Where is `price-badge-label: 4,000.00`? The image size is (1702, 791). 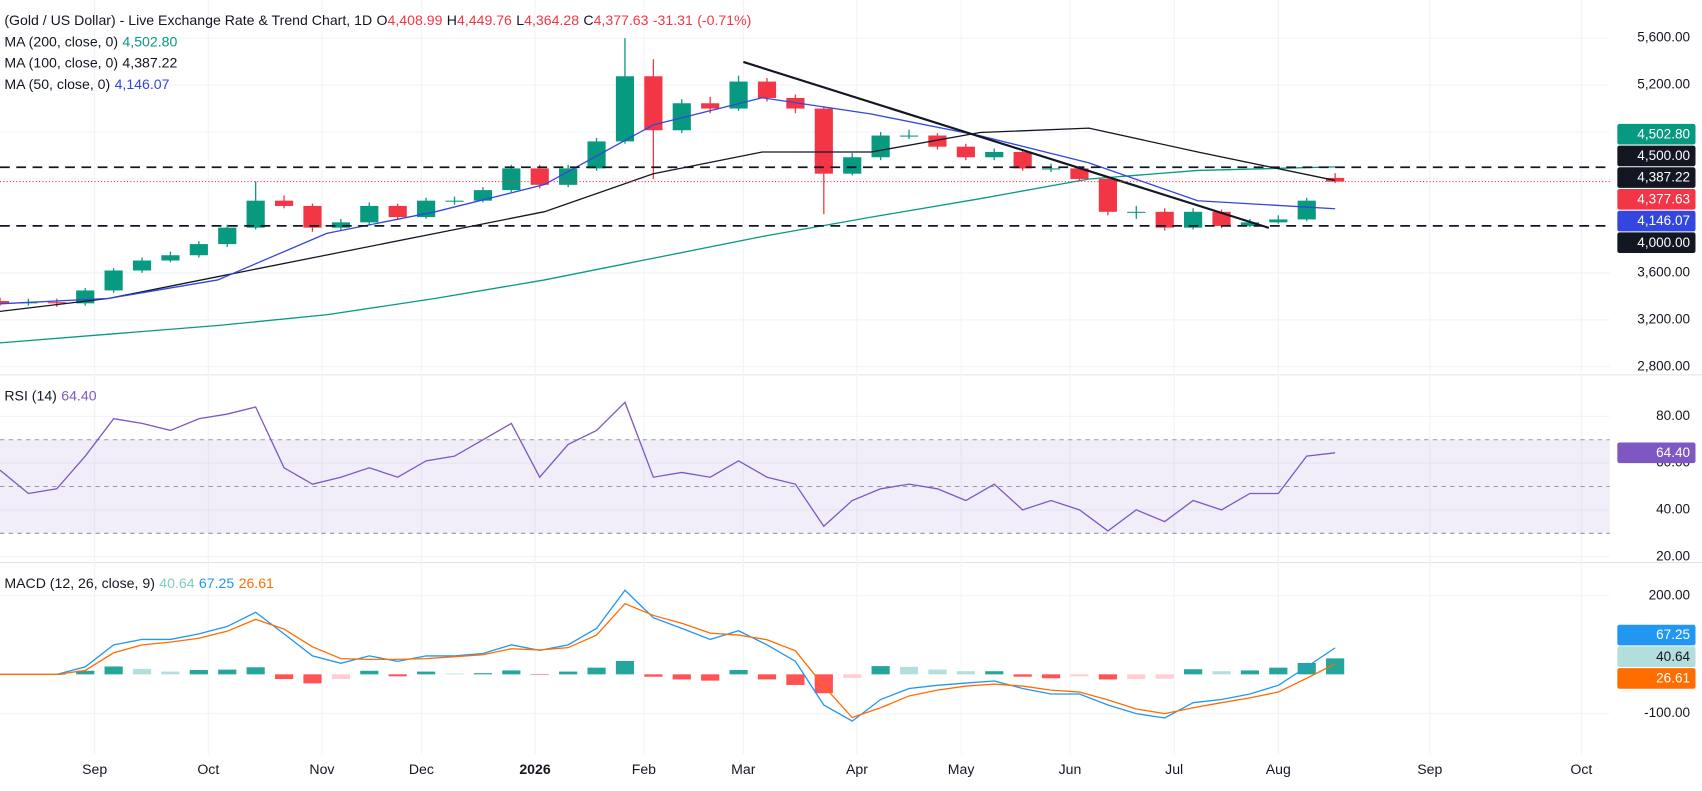 price-badge-label: 4,000.00 is located at coordinates (1663, 242).